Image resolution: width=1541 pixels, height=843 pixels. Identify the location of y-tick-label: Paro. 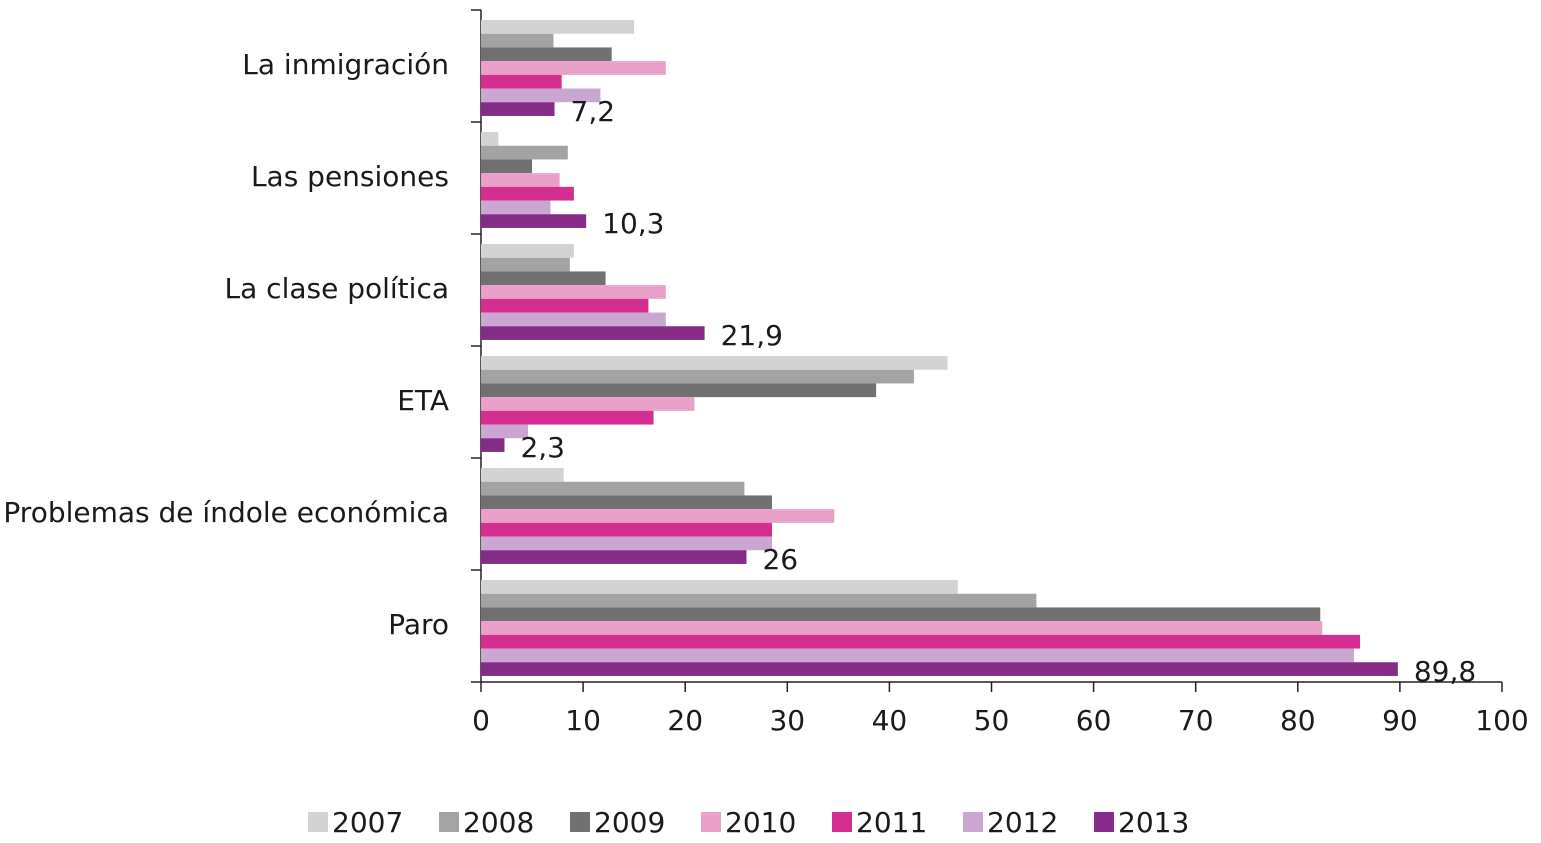
(418, 624).